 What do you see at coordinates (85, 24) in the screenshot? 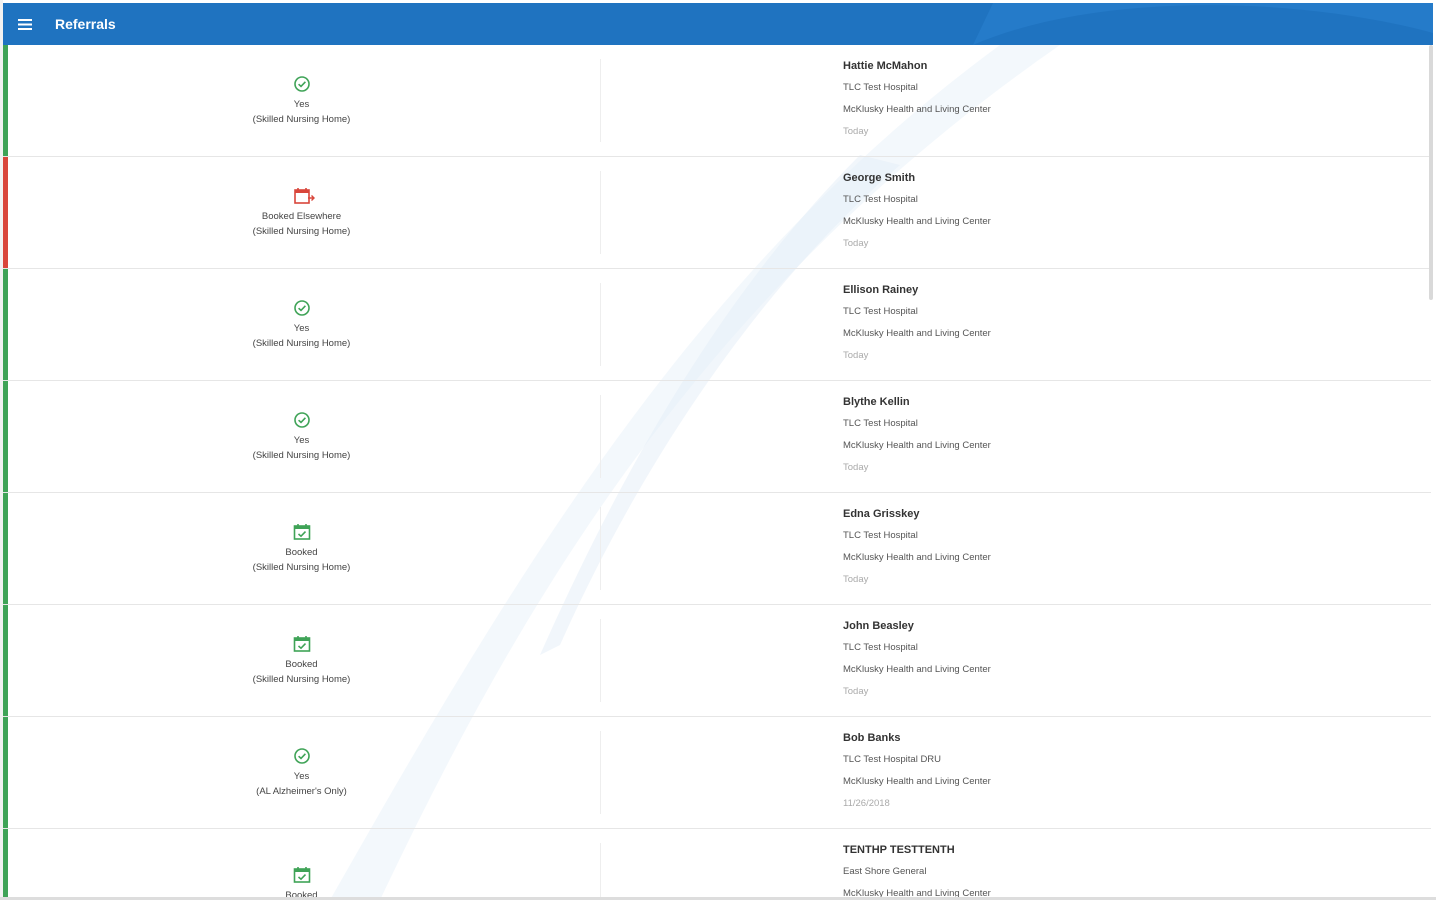
I see `page-title: Referrals` at bounding box center [85, 24].